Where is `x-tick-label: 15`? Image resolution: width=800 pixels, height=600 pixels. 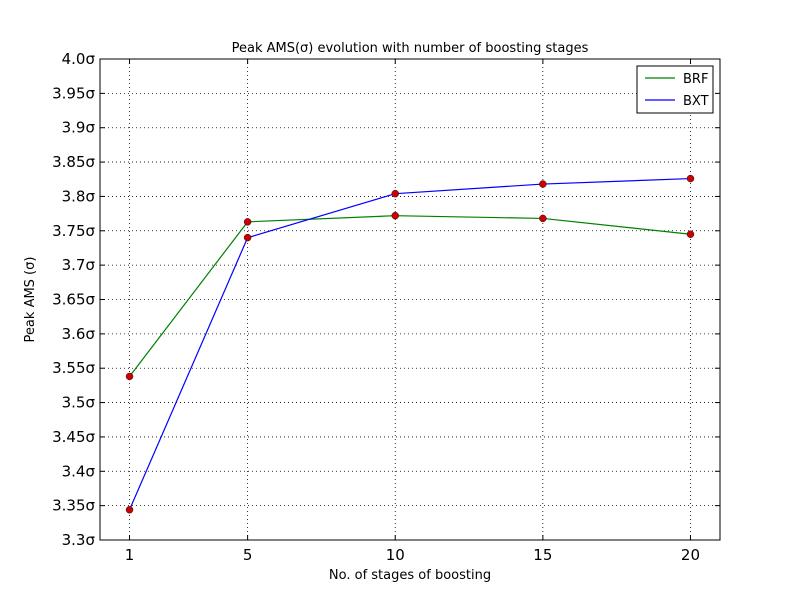
x-tick-label: 15 is located at coordinates (542, 555).